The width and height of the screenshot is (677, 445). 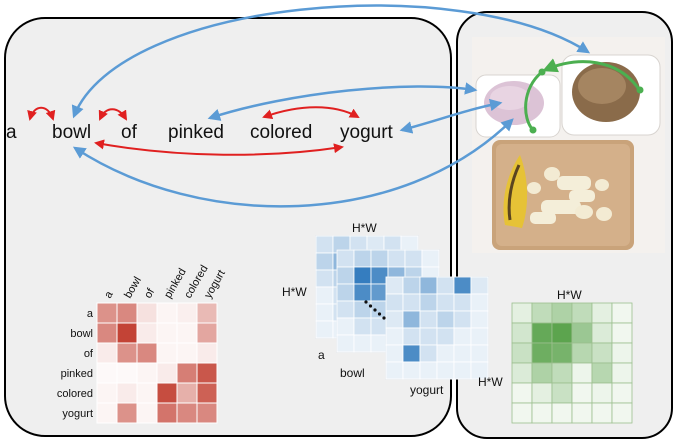 I want to click on text-attention-heatmap, so click(x=157, y=363).